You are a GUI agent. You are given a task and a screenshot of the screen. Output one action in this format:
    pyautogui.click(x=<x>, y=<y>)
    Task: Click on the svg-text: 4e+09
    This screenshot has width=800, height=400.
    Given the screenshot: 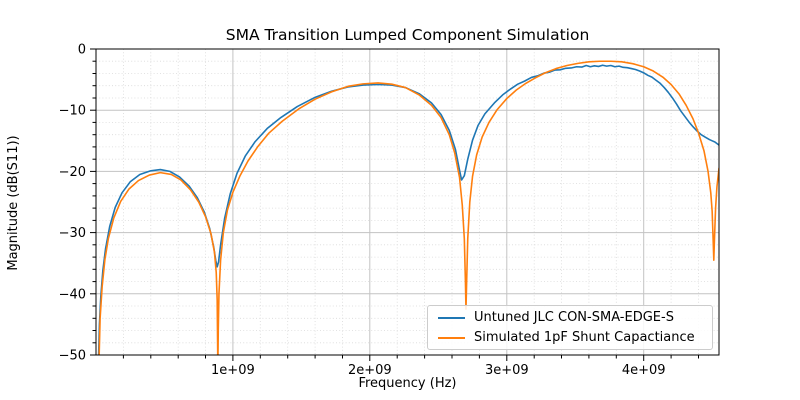 What is the action you would take?
    pyautogui.click(x=644, y=370)
    